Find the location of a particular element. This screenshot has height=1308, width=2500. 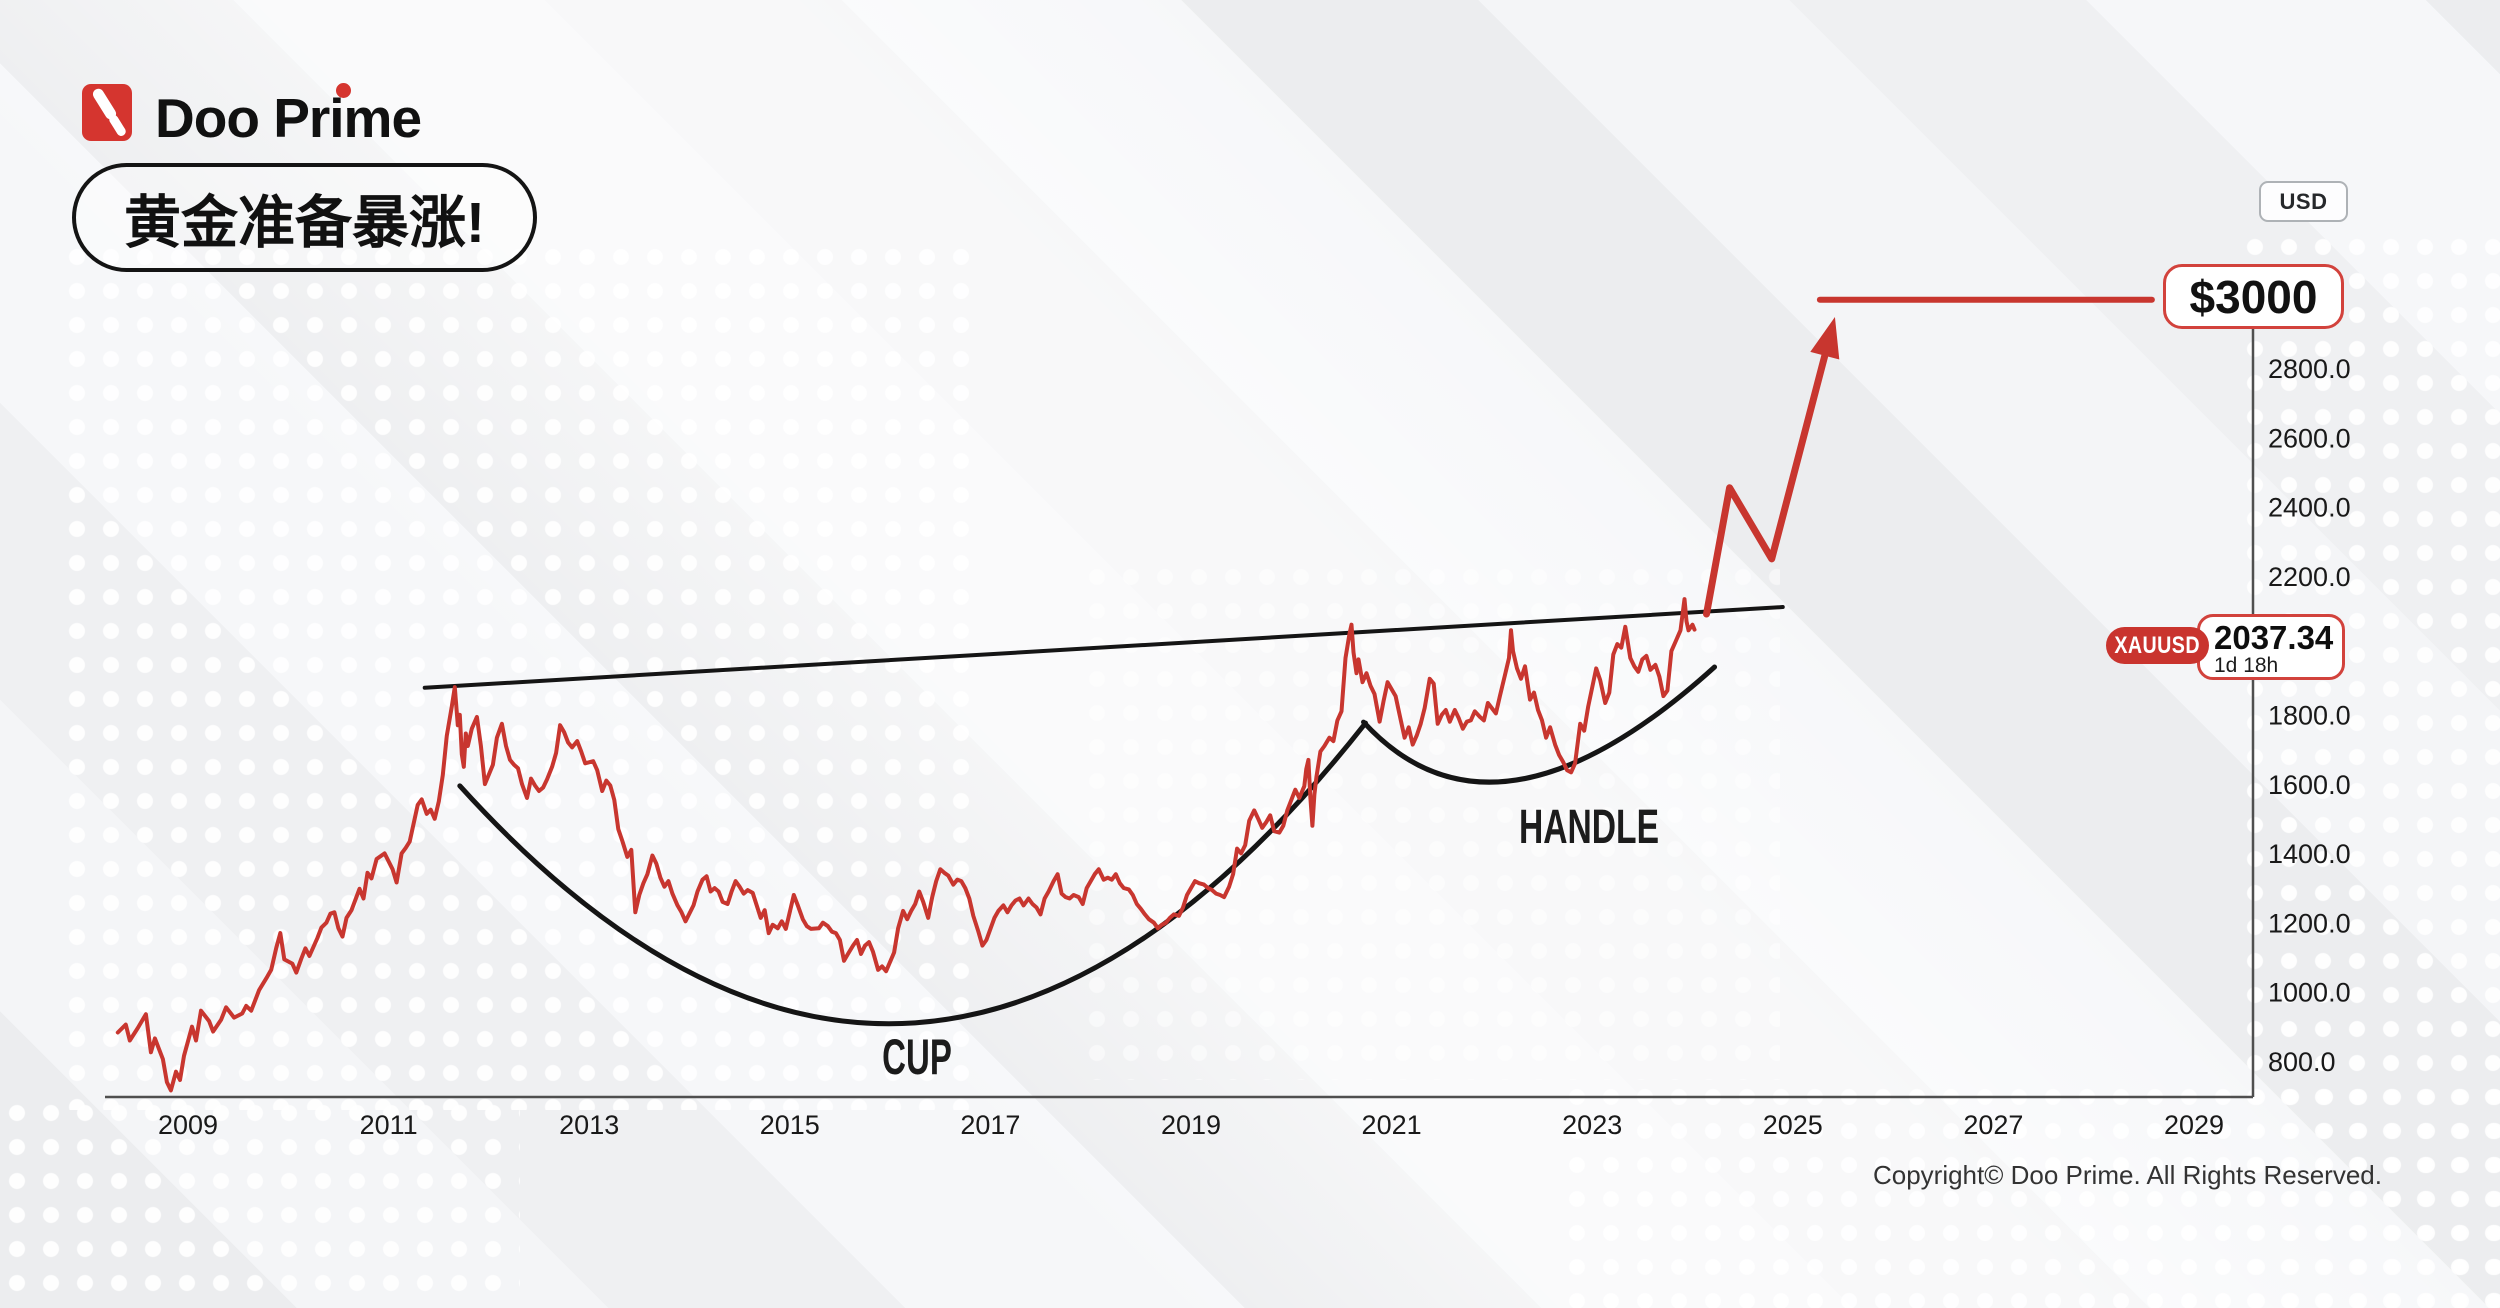

current-price-box: 2037.34 1d 18h is located at coordinates (2271, 647).